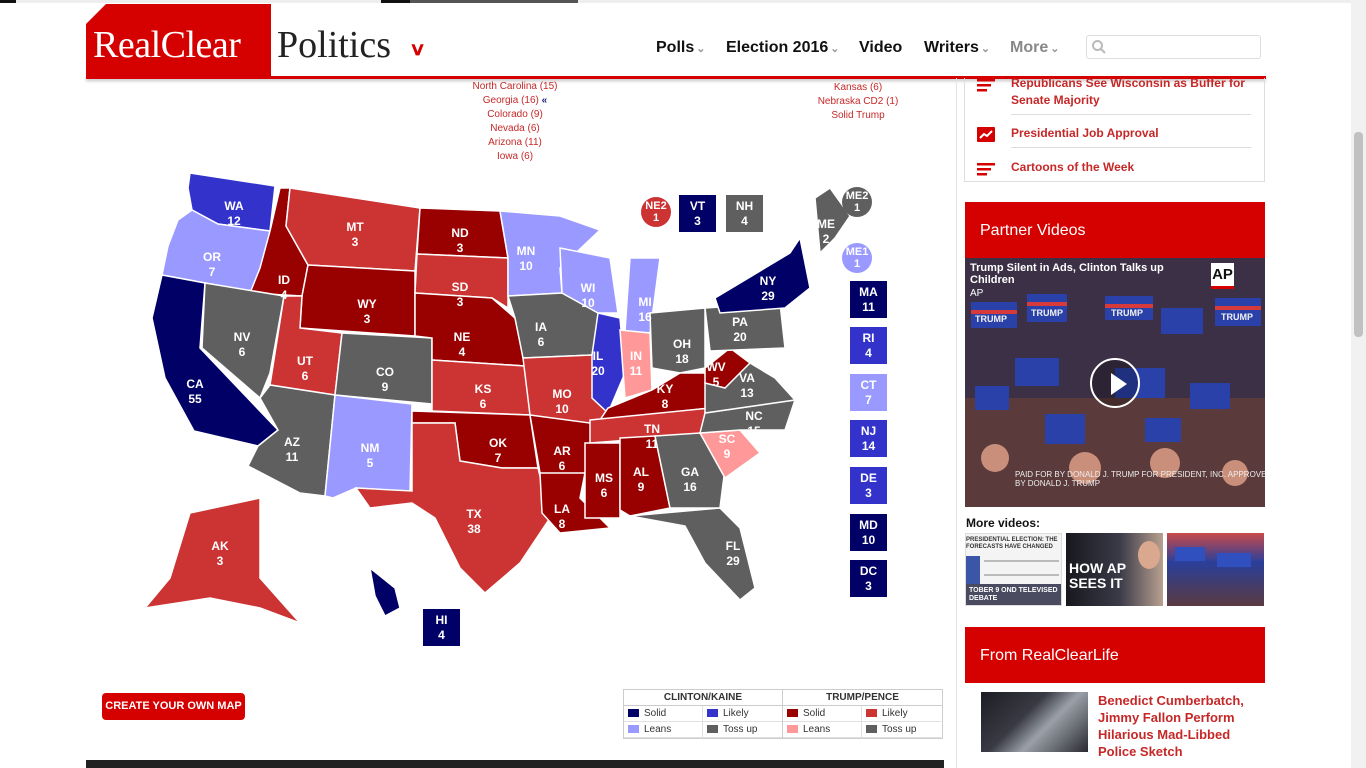 This screenshot has height=768, width=1366. Describe the element at coordinates (173, 706) in the screenshot. I see `create-your-own-map-button: CREATE YOUR OWN MAP` at that location.